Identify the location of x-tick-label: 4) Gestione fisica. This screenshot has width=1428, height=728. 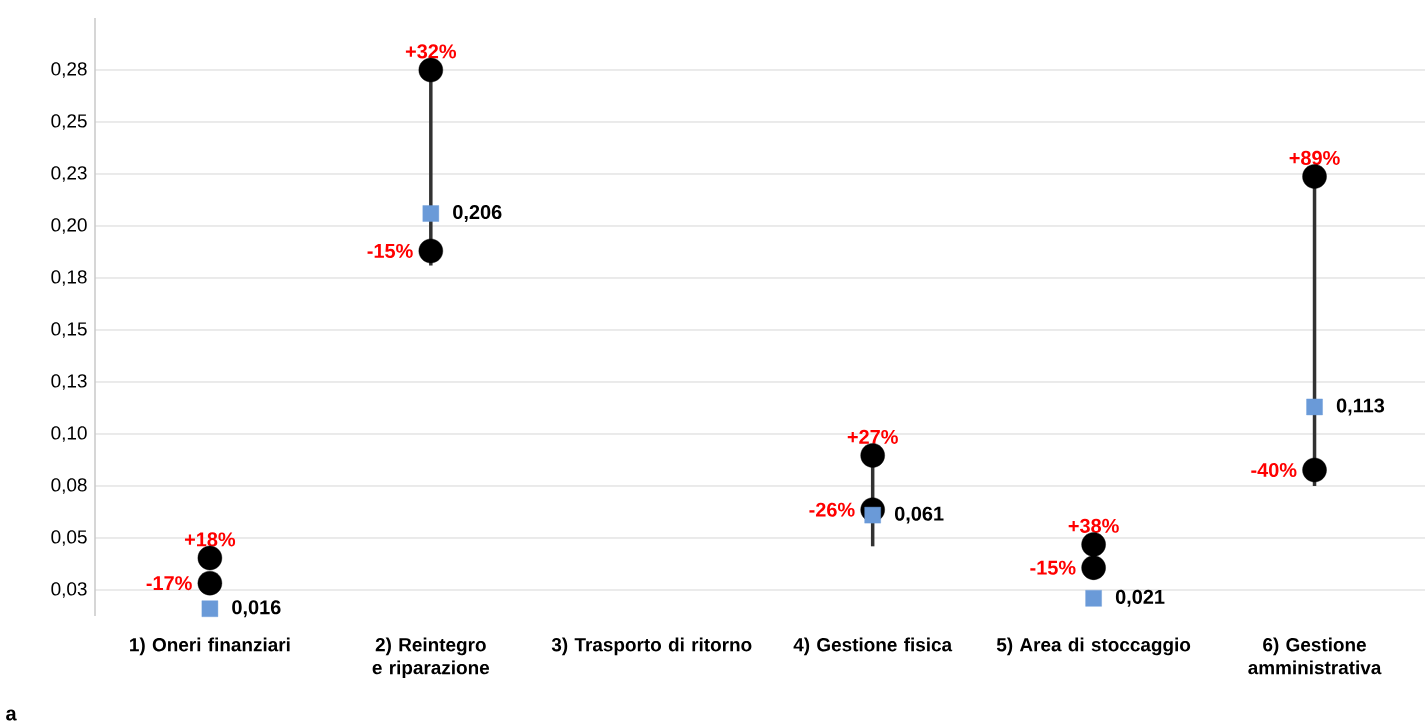
(873, 646).